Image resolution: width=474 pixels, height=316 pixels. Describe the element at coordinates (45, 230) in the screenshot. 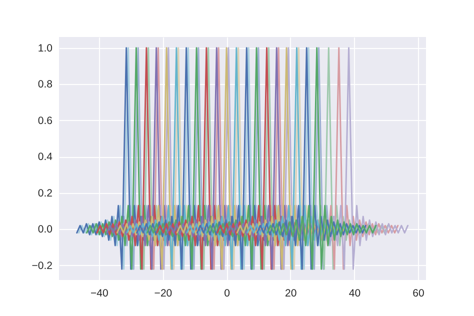

I see `y-tick-label: 0.0` at that location.